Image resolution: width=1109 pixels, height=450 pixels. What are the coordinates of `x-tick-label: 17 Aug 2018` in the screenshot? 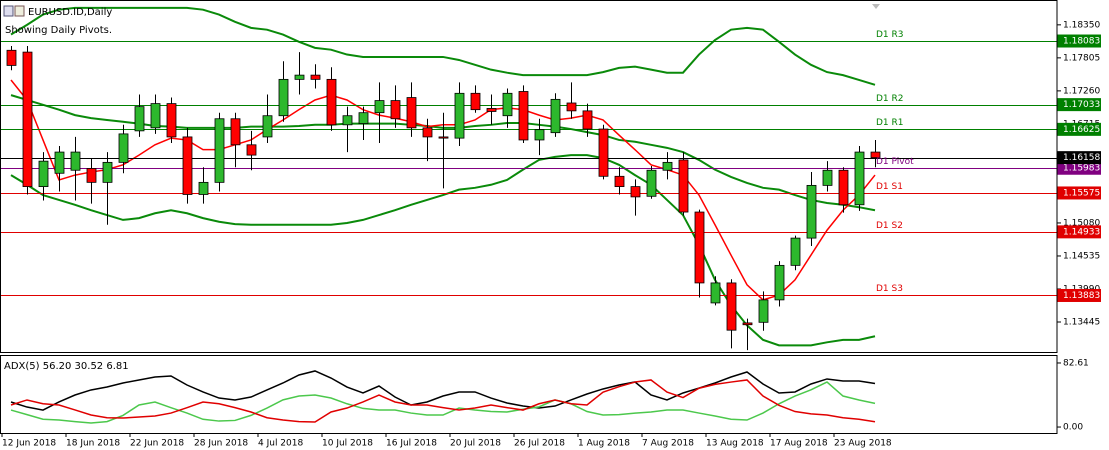 It's located at (799, 444).